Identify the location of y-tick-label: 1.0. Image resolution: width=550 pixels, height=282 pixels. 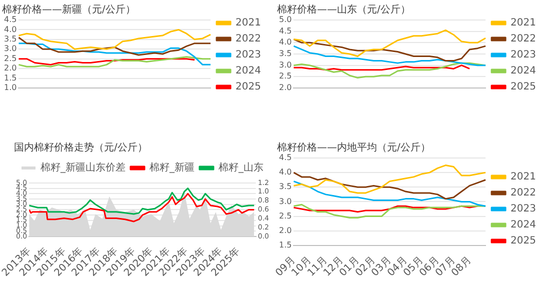
(10, 87).